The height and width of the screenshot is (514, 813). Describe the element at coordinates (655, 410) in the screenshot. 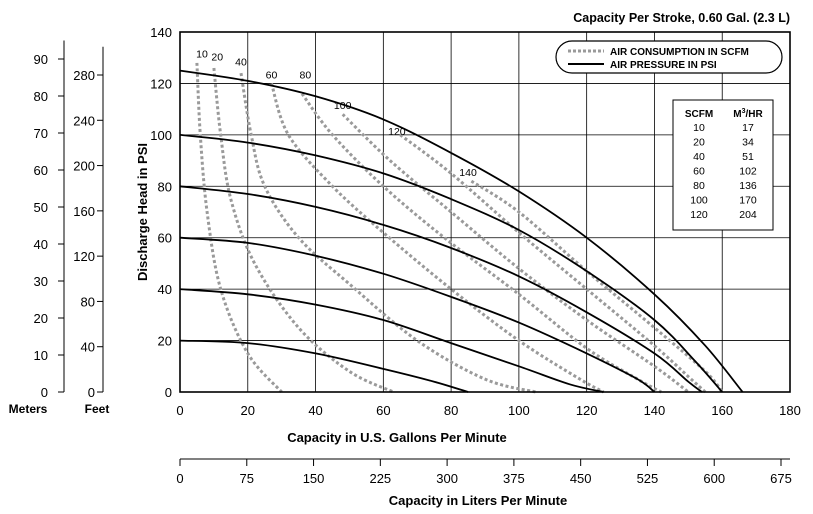

I see `x-tick-label: 140` at that location.